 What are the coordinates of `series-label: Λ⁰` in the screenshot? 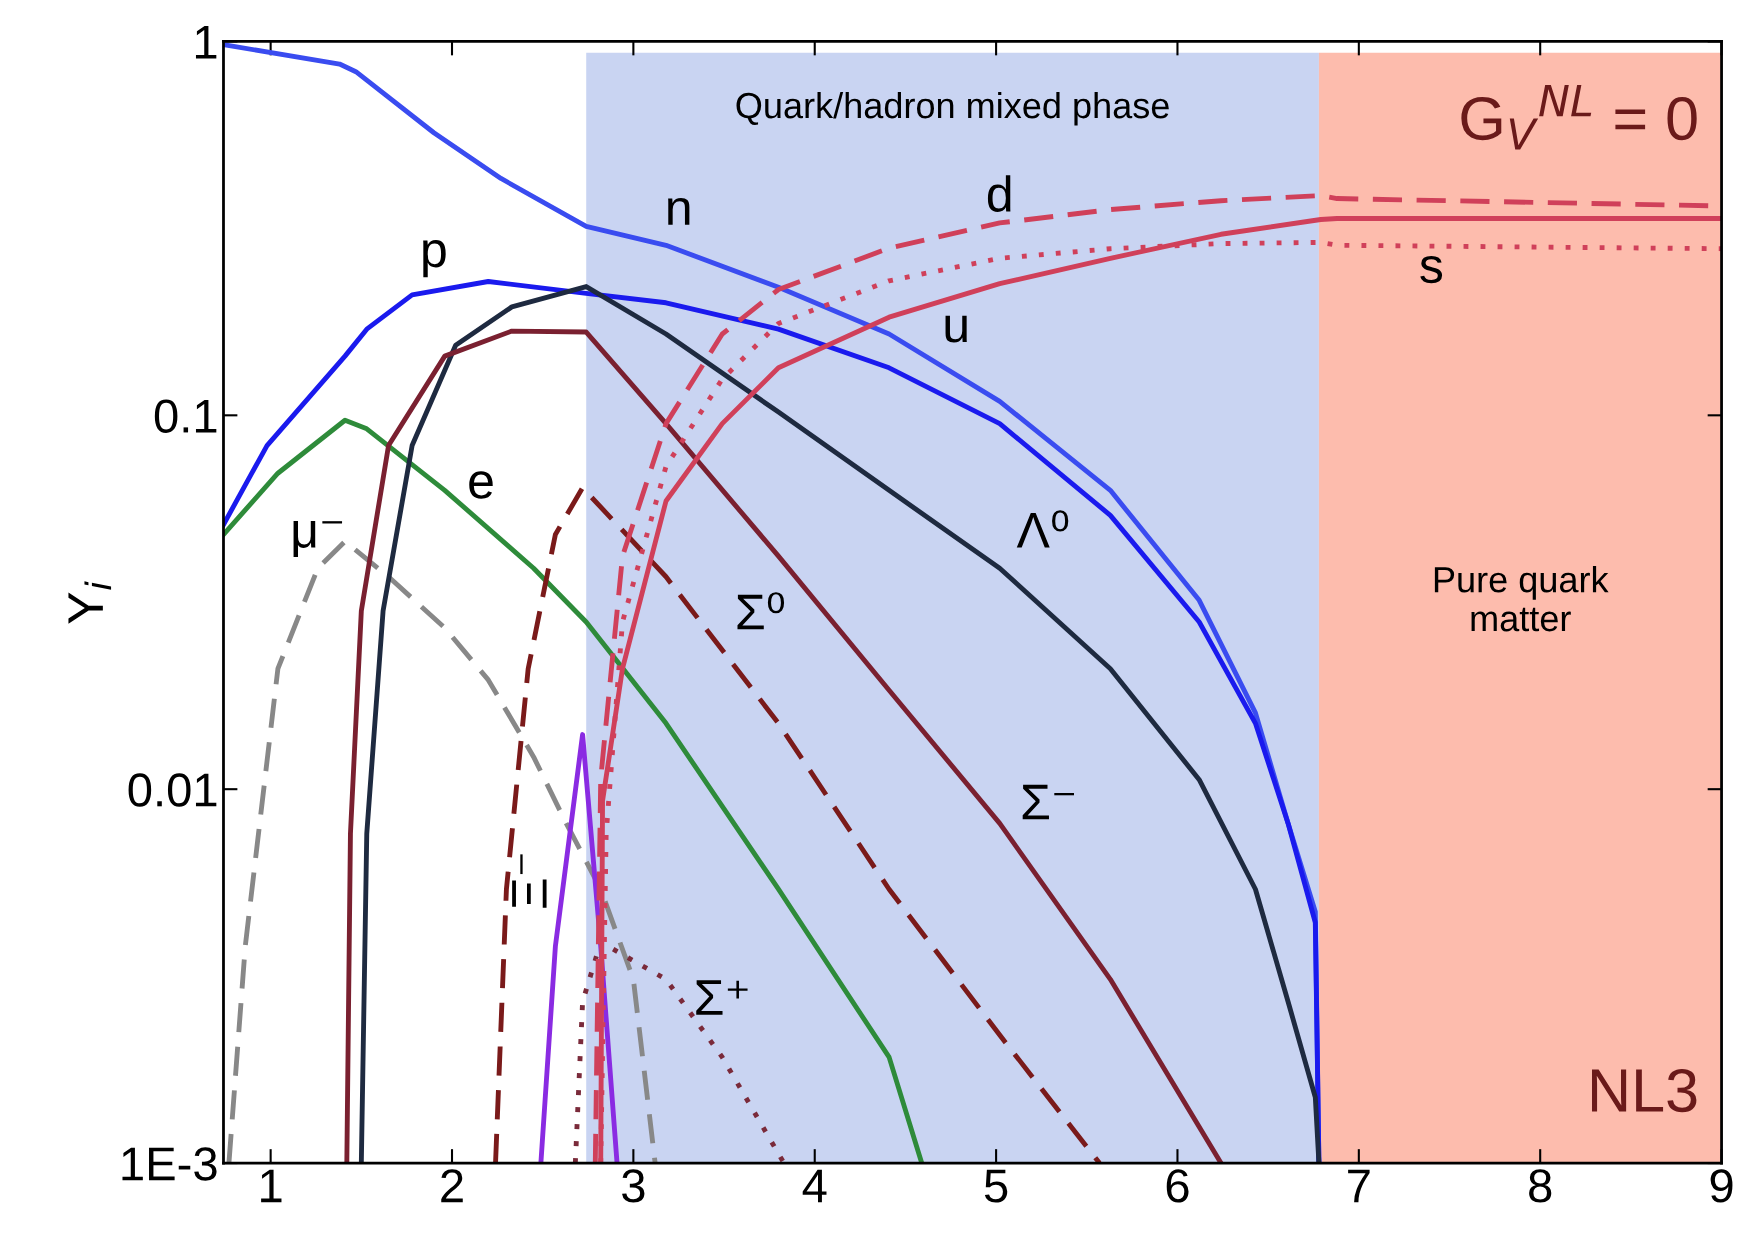 It's located at (1042, 529).